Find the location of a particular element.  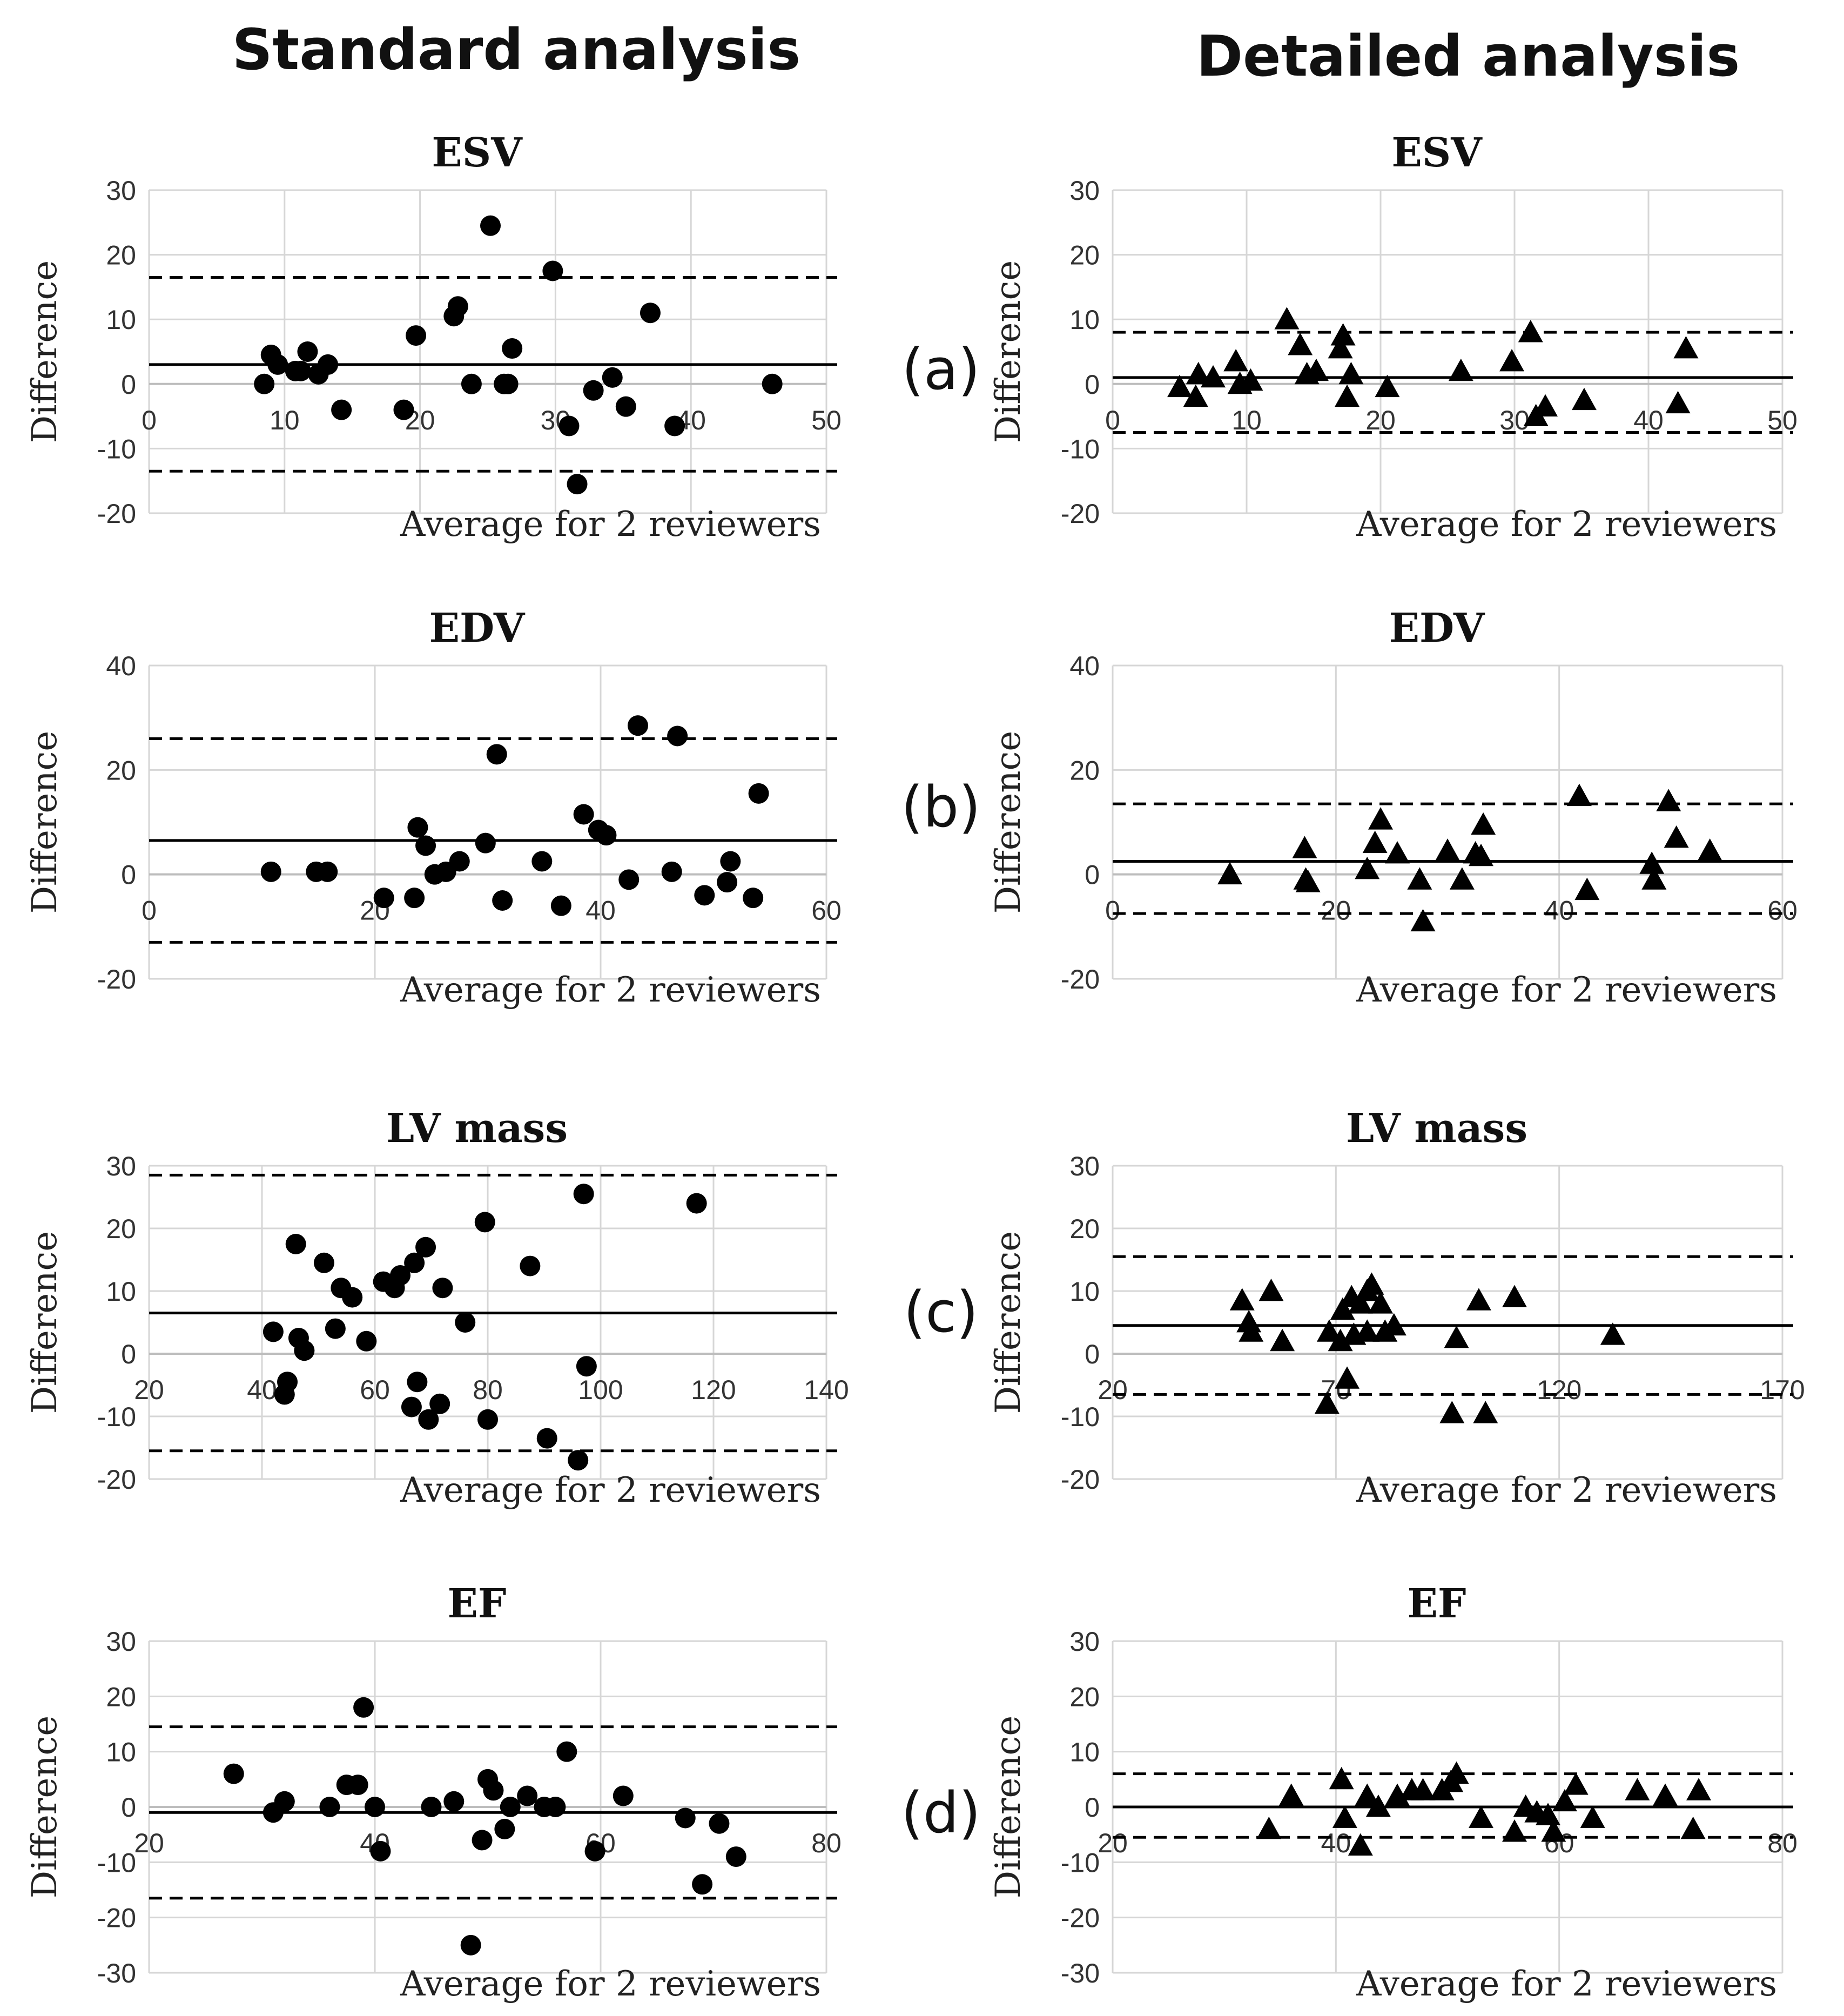

y-tick-label: 40 is located at coordinates (121, 666).